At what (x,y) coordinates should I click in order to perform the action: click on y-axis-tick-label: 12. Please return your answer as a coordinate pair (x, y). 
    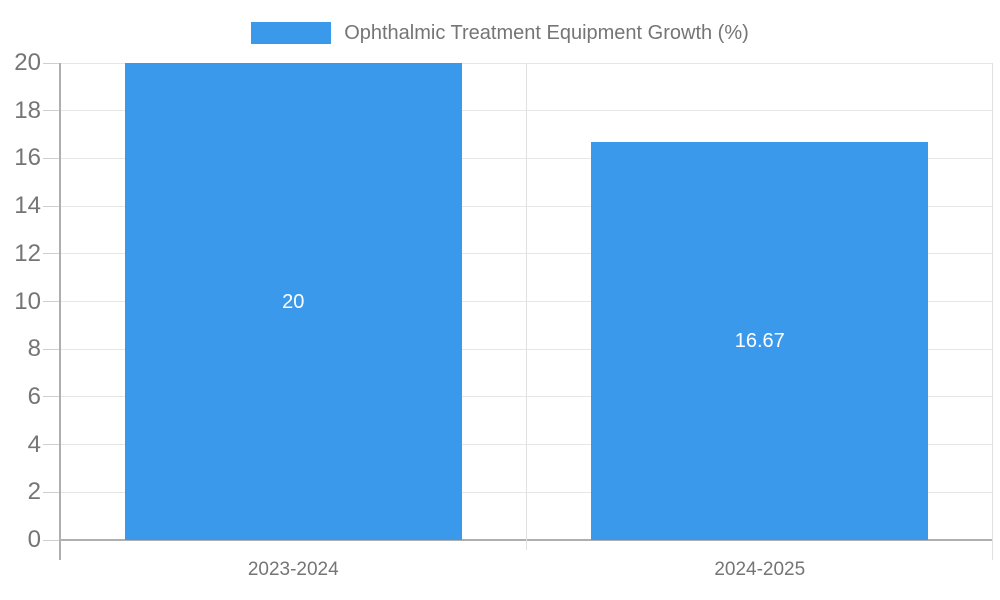
    Looking at the image, I should click on (27, 253).